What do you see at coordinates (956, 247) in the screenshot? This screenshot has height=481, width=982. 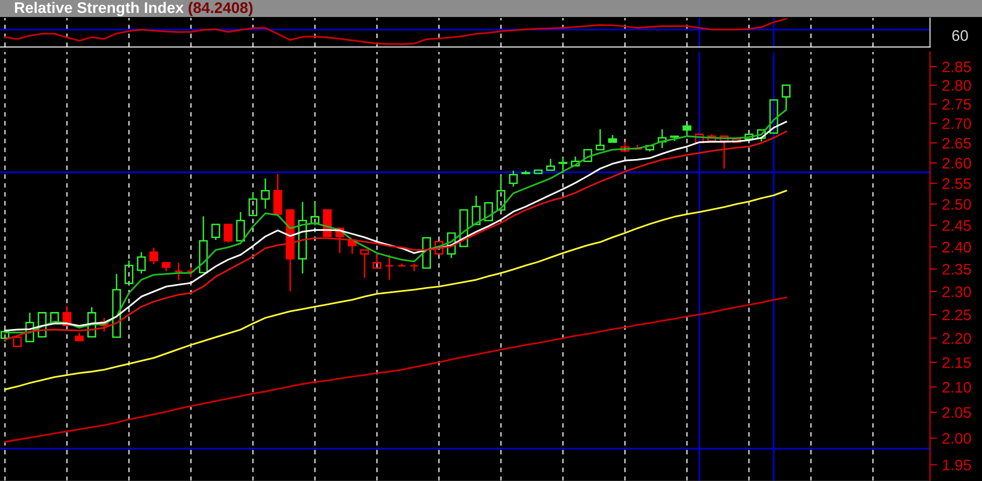 I see `y-tick-label: 2.40` at bounding box center [956, 247].